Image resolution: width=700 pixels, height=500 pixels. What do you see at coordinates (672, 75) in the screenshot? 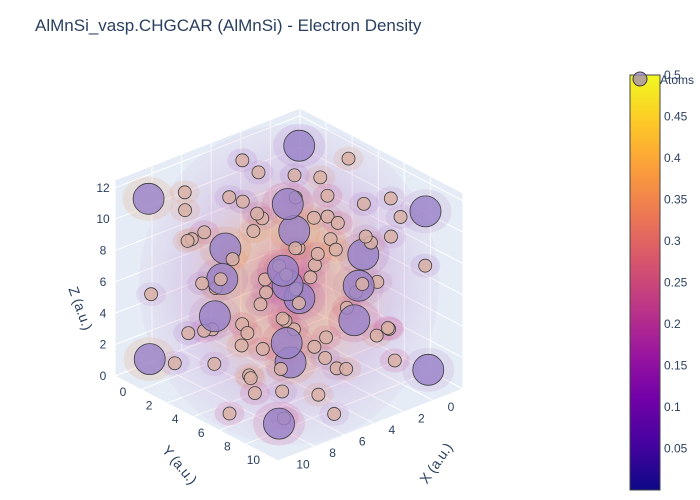
I see `colorbar-tick-label: 0.5` at bounding box center [672, 75].